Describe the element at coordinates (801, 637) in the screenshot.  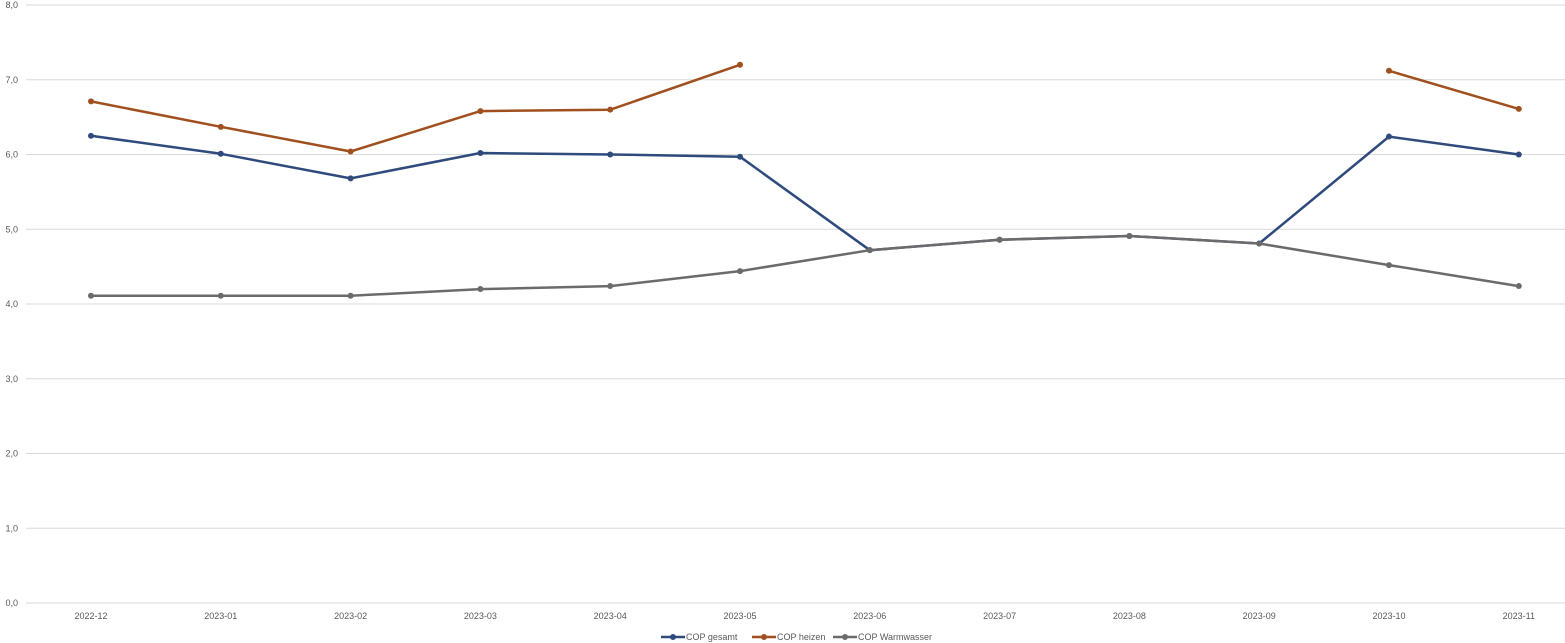
I see `legend-label: COP heizen` at that location.